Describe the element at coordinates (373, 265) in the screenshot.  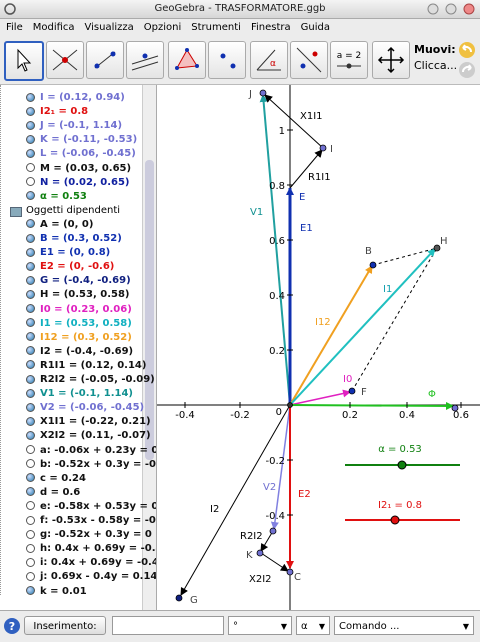
I see `point-b` at that location.